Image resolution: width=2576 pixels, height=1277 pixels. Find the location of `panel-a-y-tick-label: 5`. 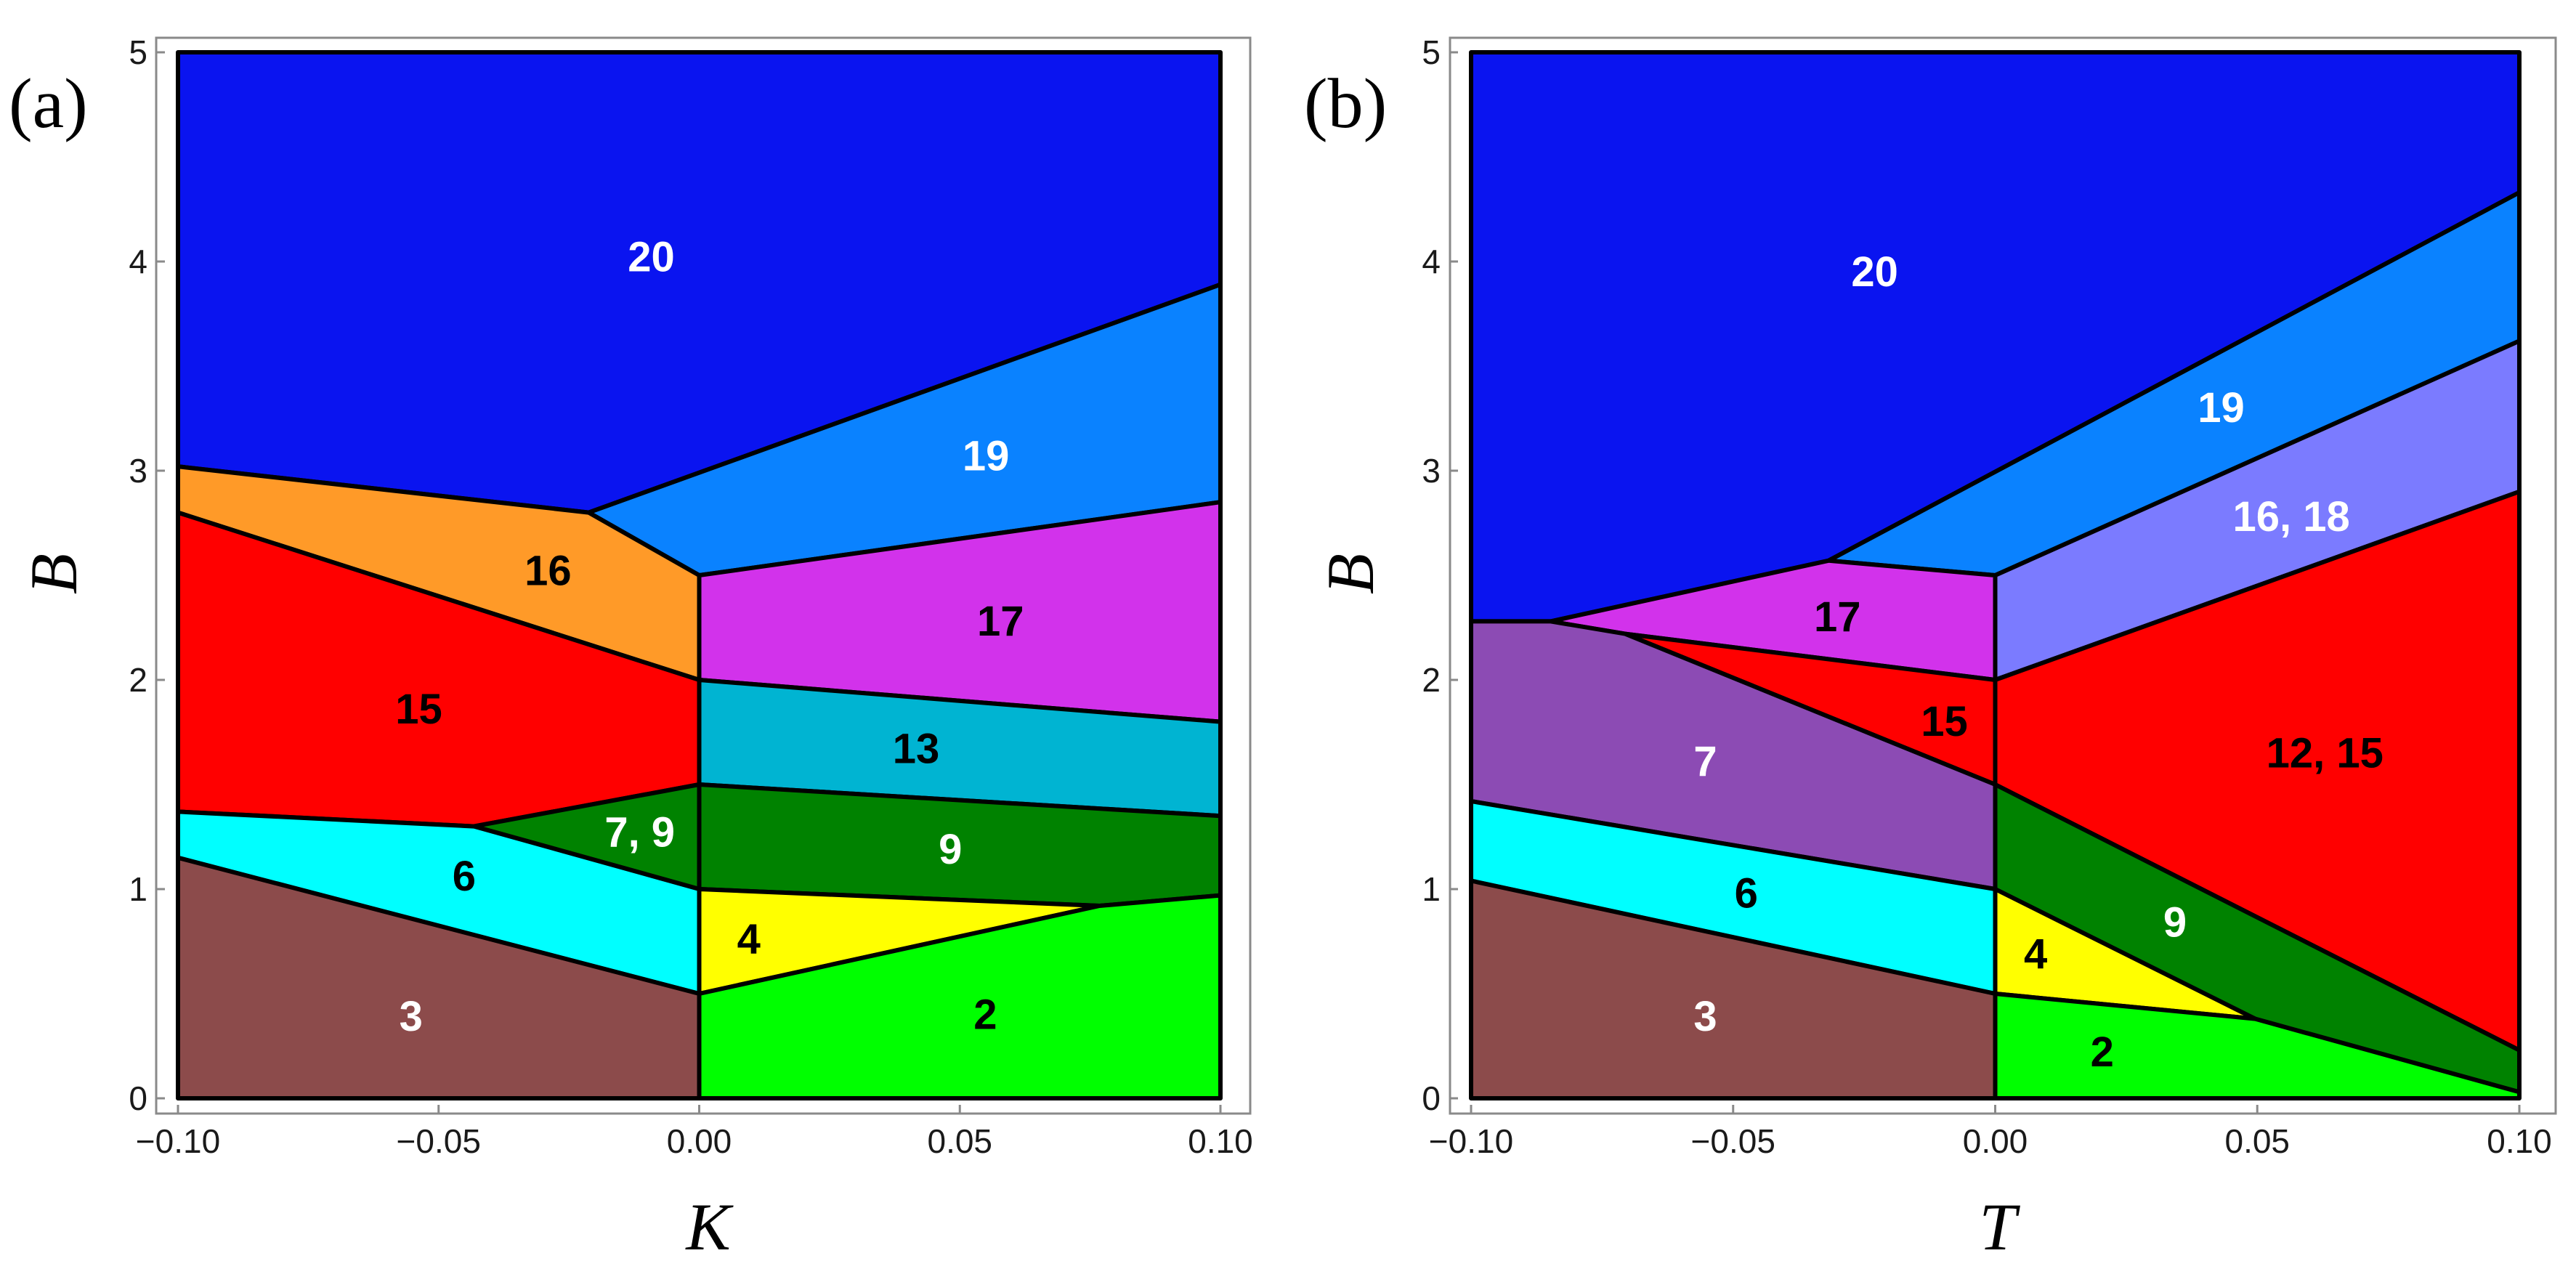

panel-a-y-tick-label: 5 is located at coordinates (138, 52).